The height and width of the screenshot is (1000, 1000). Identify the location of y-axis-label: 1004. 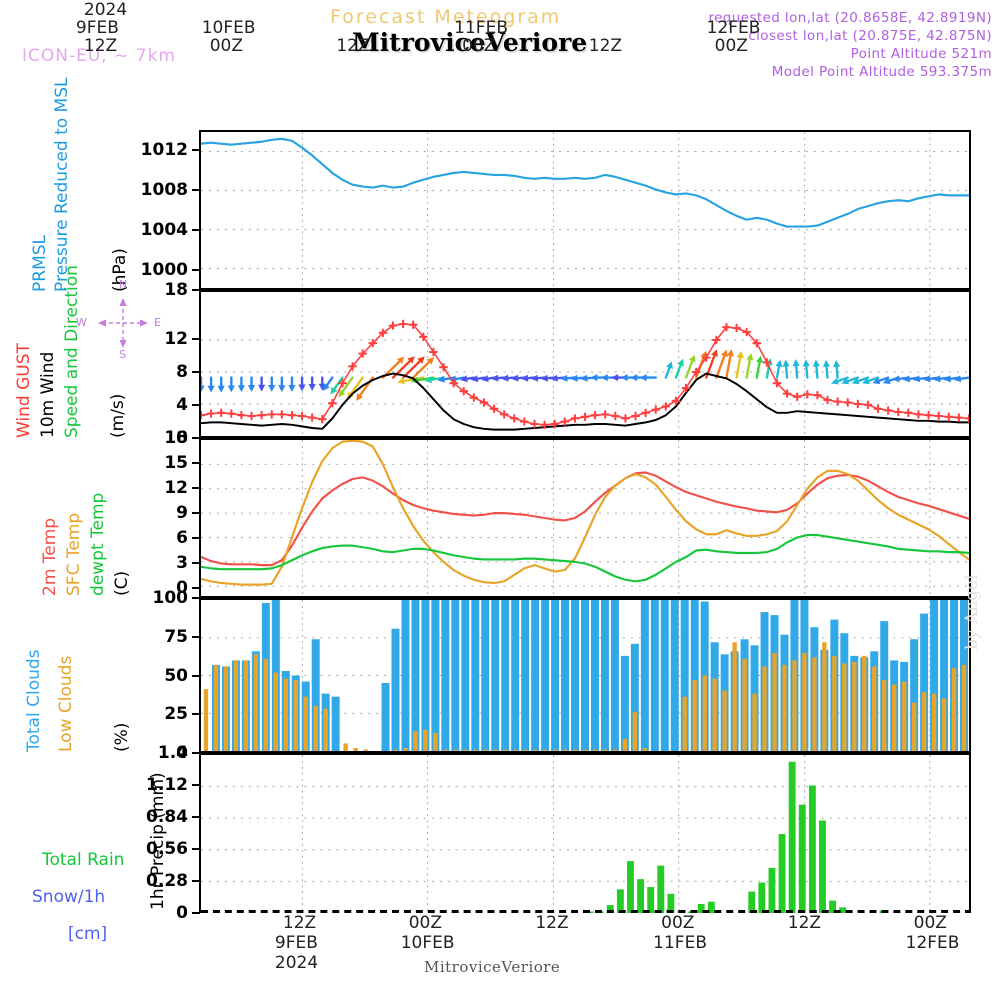
(164, 230).